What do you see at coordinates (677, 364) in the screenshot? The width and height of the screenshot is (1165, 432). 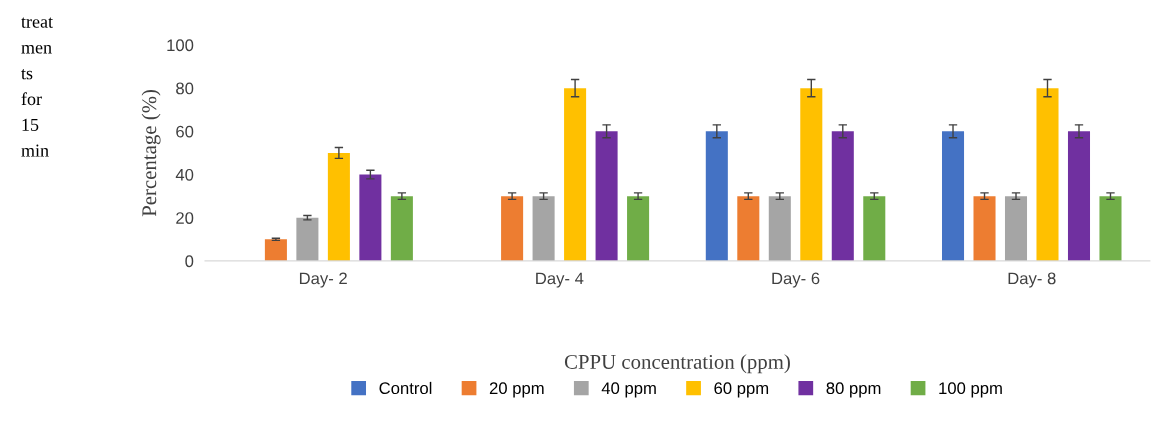 I see `x-axis-title: CPPU concentration (ppm)` at bounding box center [677, 364].